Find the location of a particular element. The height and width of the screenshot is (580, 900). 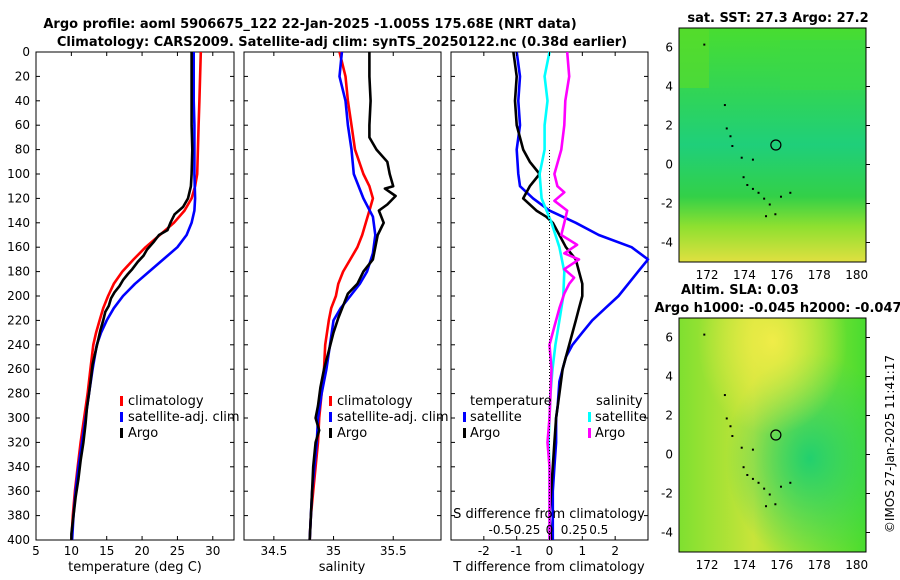

legend-label-t-satellite: satellite is located at coordinates (496, 417).